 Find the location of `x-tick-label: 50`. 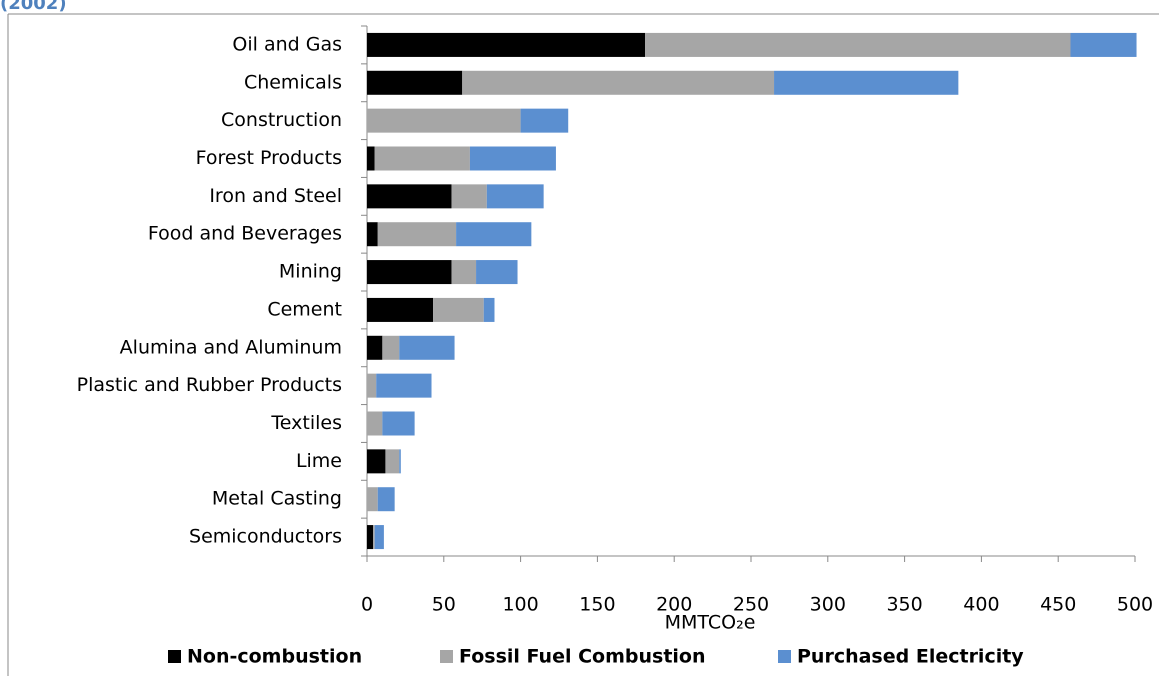

x-tick-label: 50 is located at coordinates (444, 605).